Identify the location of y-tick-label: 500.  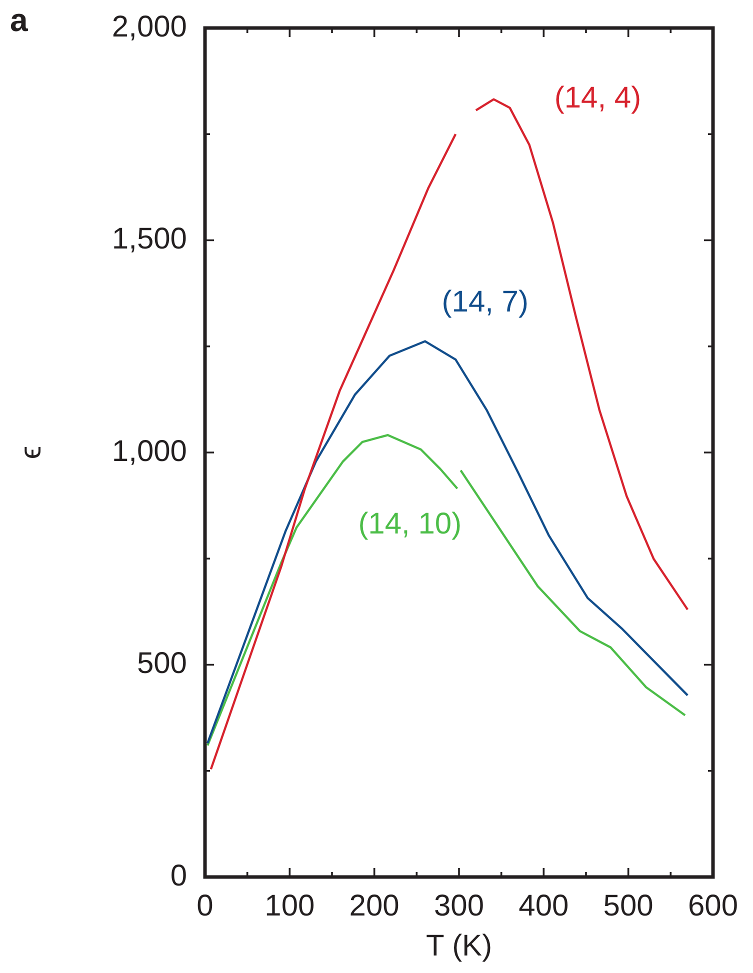
(161, 663).